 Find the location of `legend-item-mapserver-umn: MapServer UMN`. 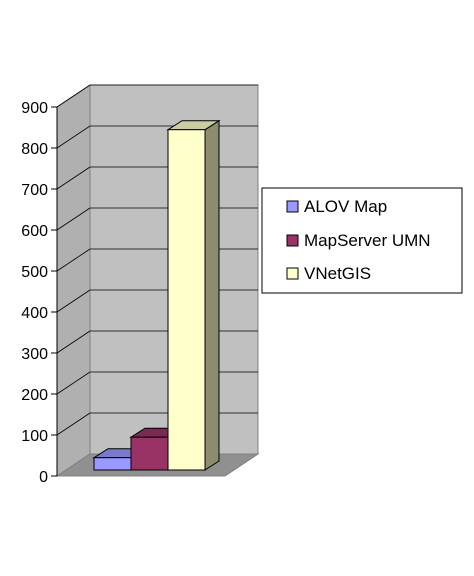

legend-item-mapserver-umn: MapServer UMN is located at coordinates (358, 240).